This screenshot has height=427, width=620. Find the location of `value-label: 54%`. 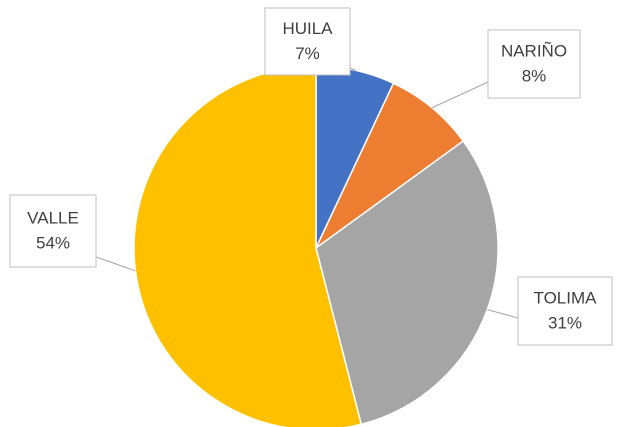

value-label: 54% is located at coordinates (53, 242).